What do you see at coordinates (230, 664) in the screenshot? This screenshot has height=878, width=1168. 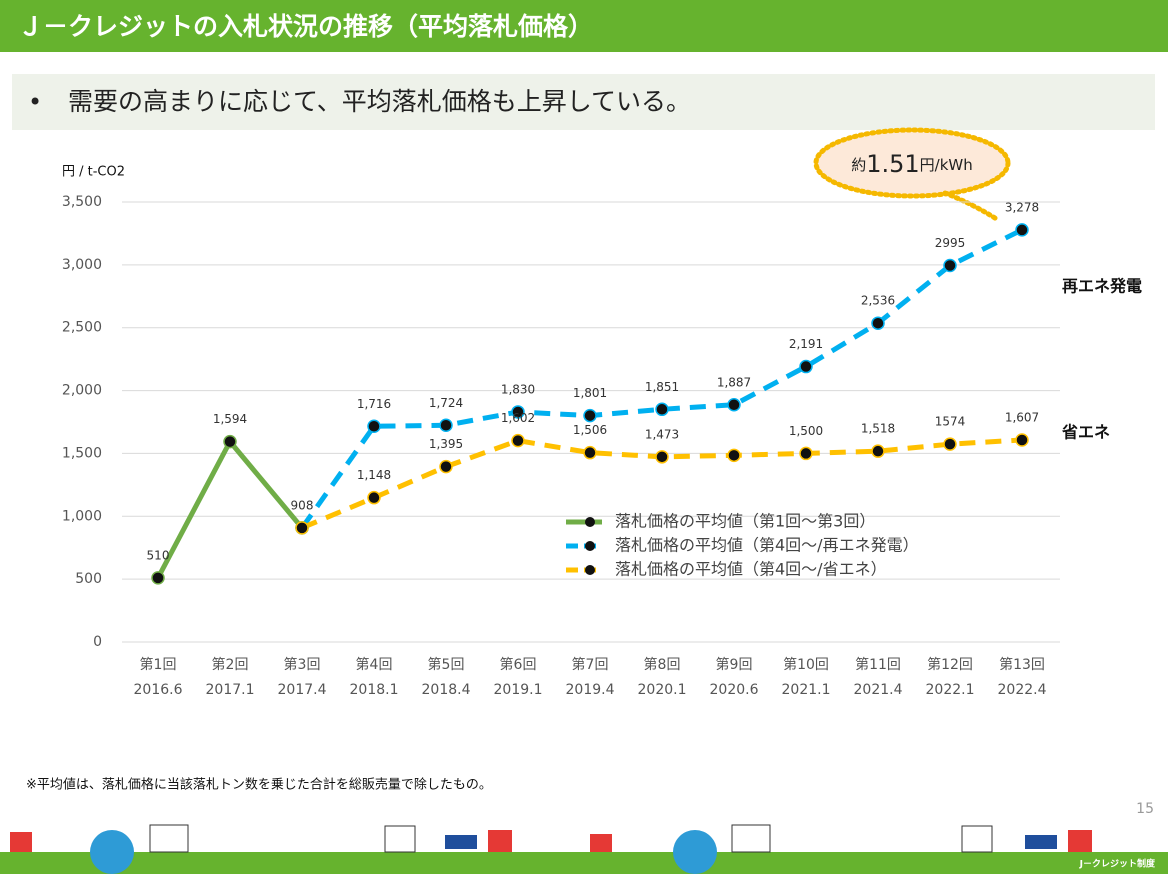 I see `x-tick-label: 第2回` at bounding box center [230, 664].